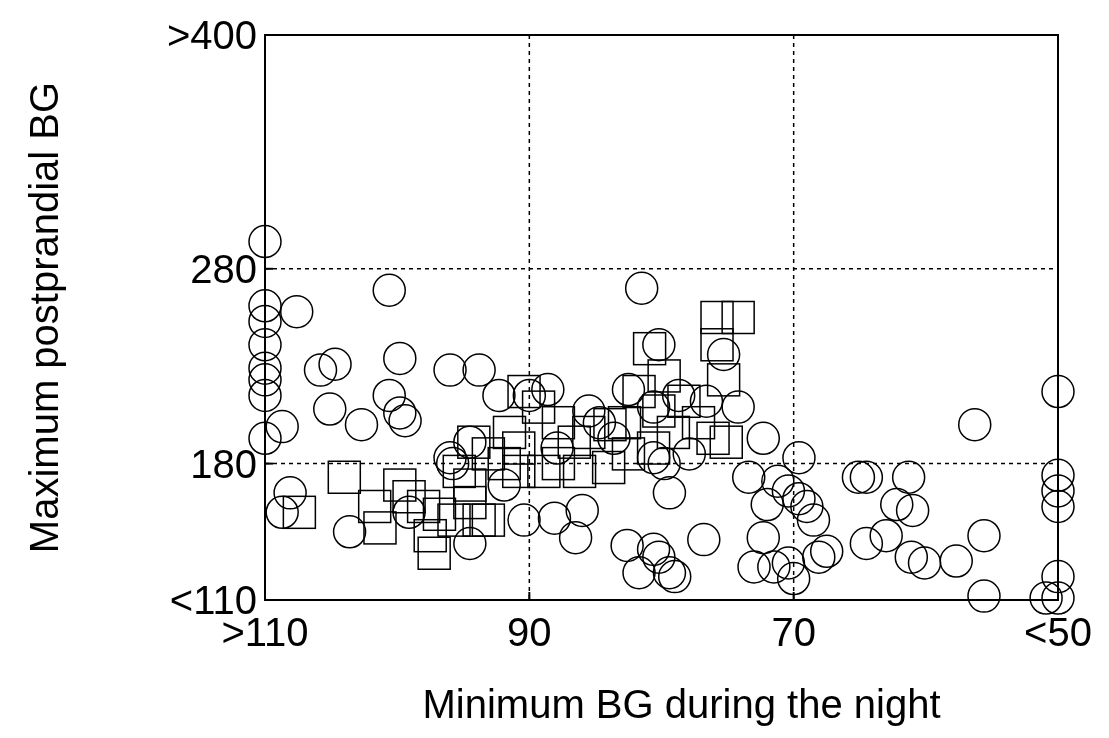 The height and width of the screenshot is (738, 1109). What do you see at coordinates (211, 35) in the screenshot?
I see `y-tick-label: >400` at bounding box center [211, 35].